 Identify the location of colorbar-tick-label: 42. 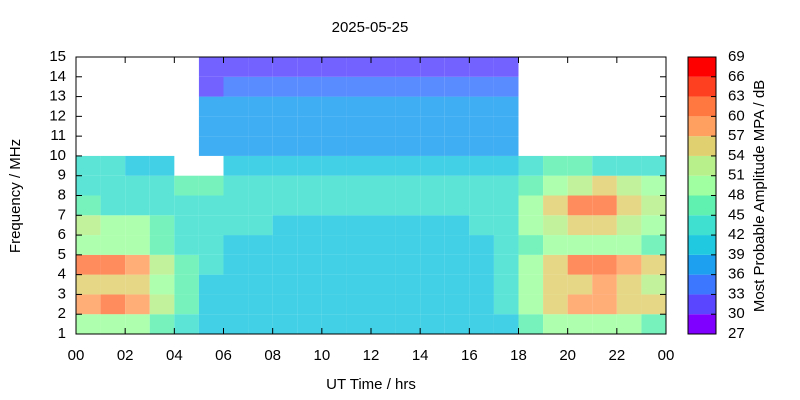
(736, 234).